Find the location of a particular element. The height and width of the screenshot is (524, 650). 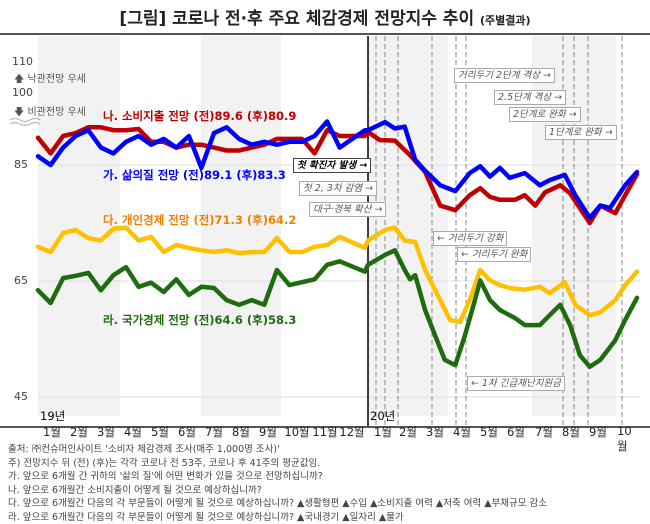

y-tick-100: 100 is located at coordinates (22, 92).